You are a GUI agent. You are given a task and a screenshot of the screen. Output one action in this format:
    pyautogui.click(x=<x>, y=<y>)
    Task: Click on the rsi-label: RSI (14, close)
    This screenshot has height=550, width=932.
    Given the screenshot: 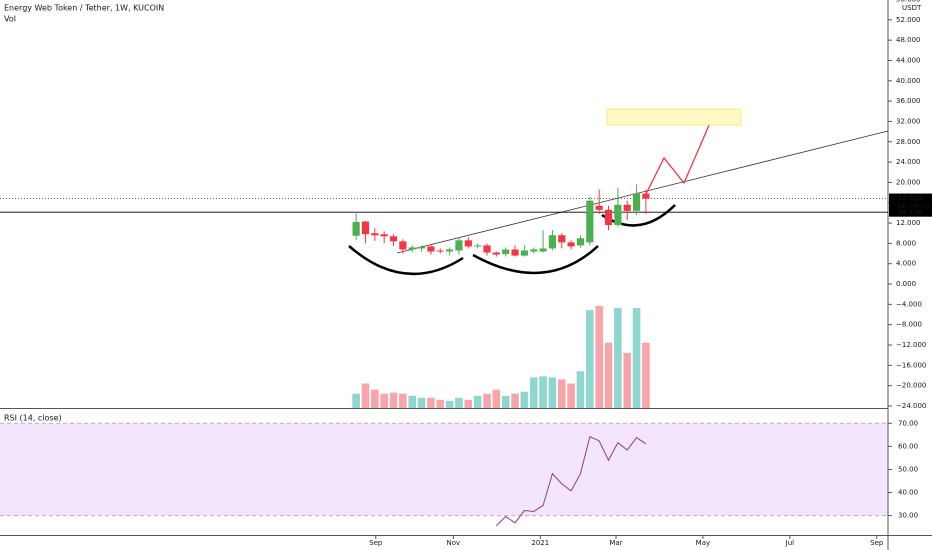 What is the action you would take?
    pyautogui.click(x=33, y=418)
    